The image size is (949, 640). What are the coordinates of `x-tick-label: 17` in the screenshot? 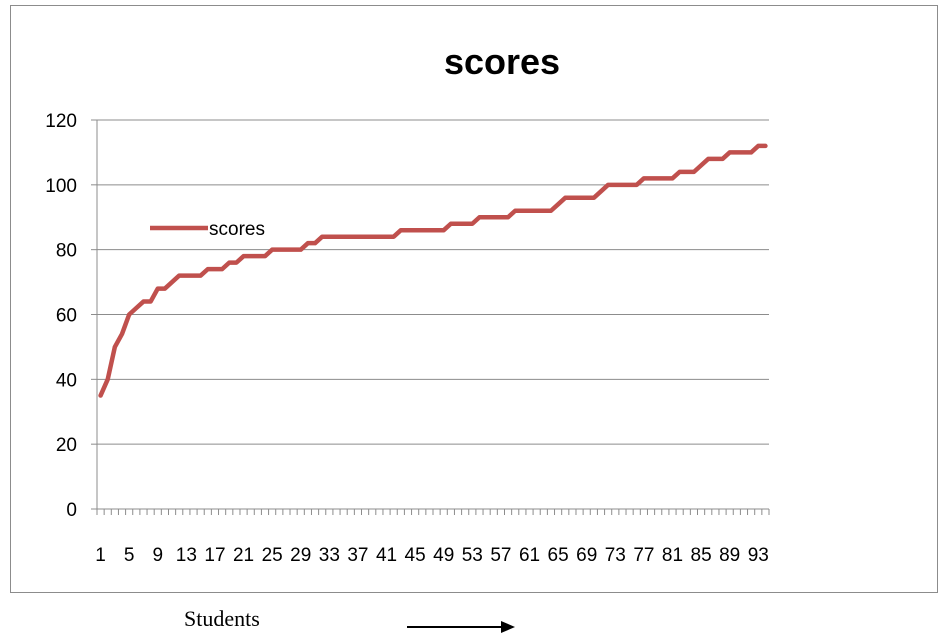 It's located at (214, 555).